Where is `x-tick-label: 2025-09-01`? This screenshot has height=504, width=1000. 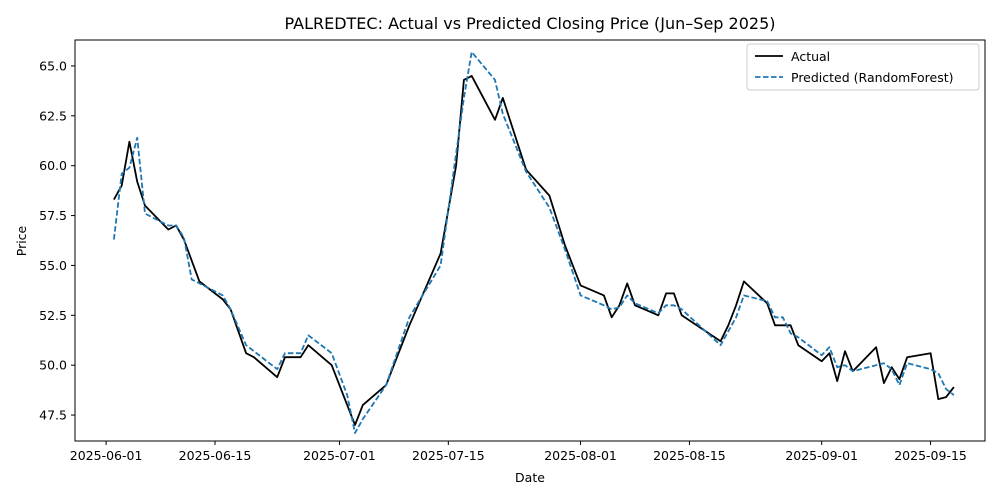 x-tick-label: 2025-09-01 is located at coordinates (821, 455).